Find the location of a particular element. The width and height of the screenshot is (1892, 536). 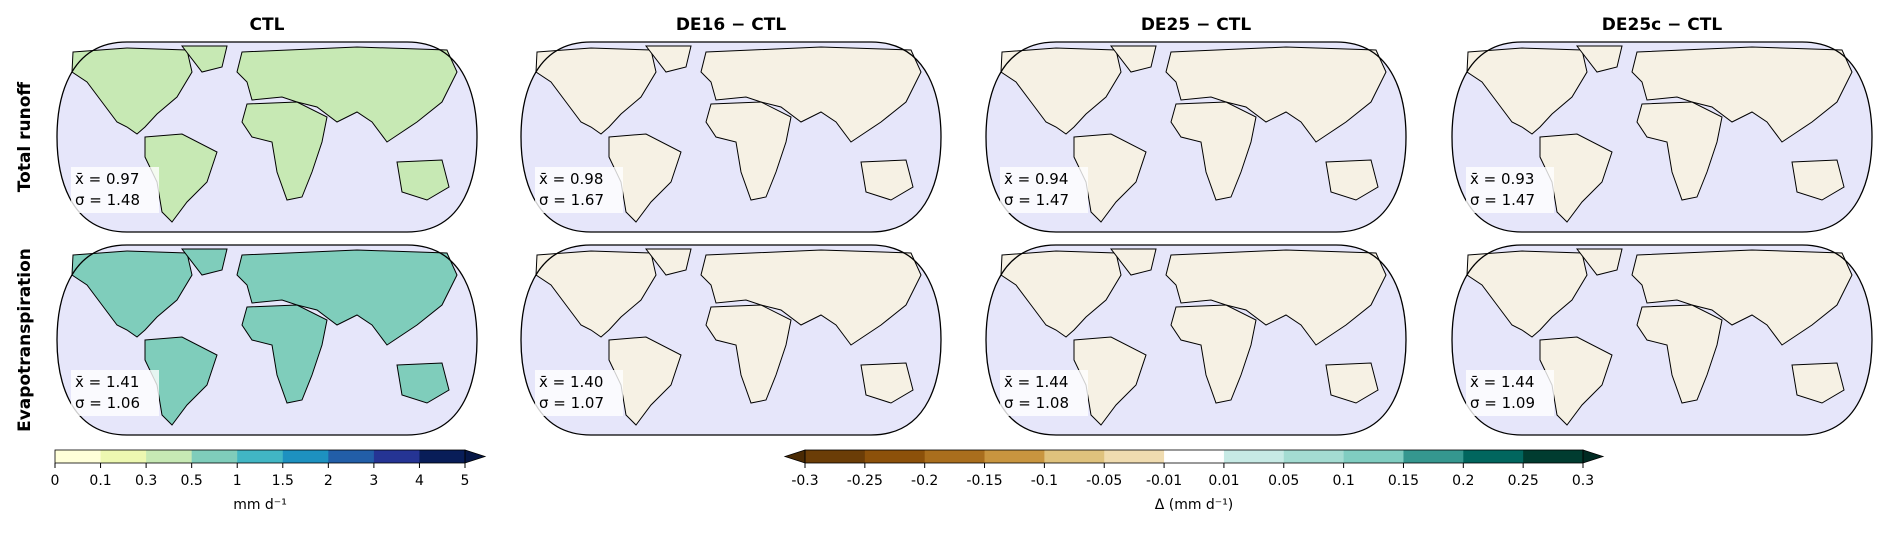

map-panel: x̄ = 0.97 σ = 1.48 is located at coordinates (267, 137).